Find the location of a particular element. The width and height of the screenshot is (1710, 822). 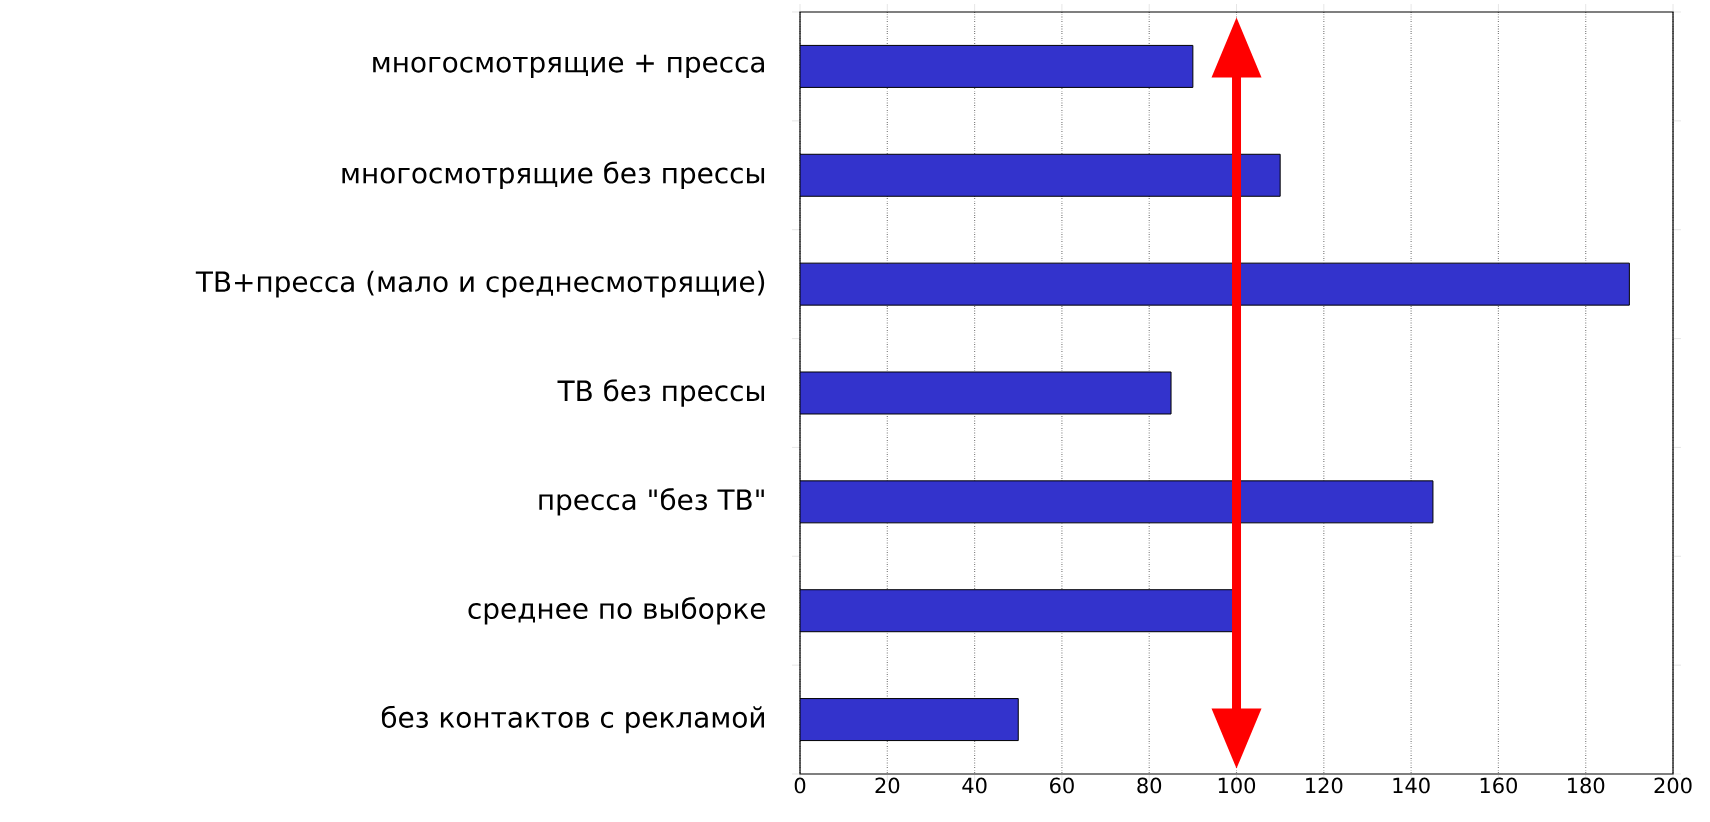

y-tick-label: многосмотрящие + пресса is located at coordinates (568, 66).